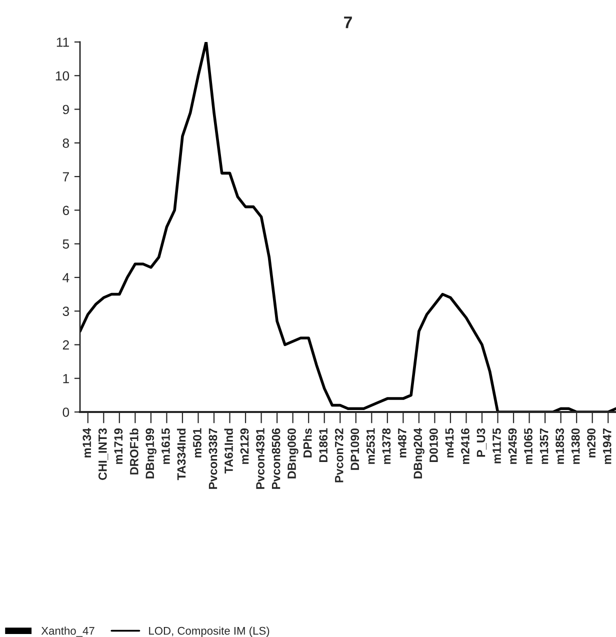 This screenshot has width=616, height=637. Describe the element at coordinates (228, 451) in the screenshot. I see `x-tick-label: TA61Ind` at that location.